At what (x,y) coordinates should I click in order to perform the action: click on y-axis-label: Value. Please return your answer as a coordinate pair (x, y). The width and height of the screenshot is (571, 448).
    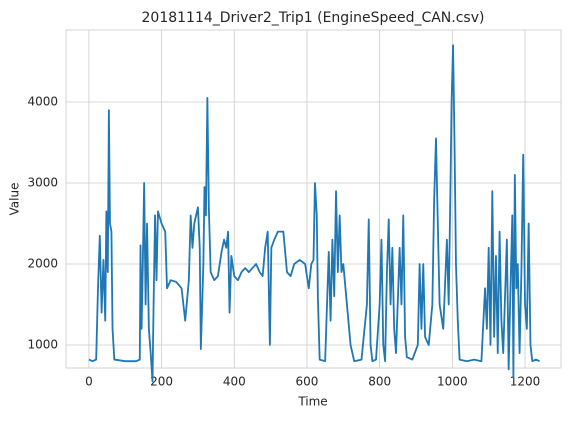
    Looking at the image, I should click on (15, 199).